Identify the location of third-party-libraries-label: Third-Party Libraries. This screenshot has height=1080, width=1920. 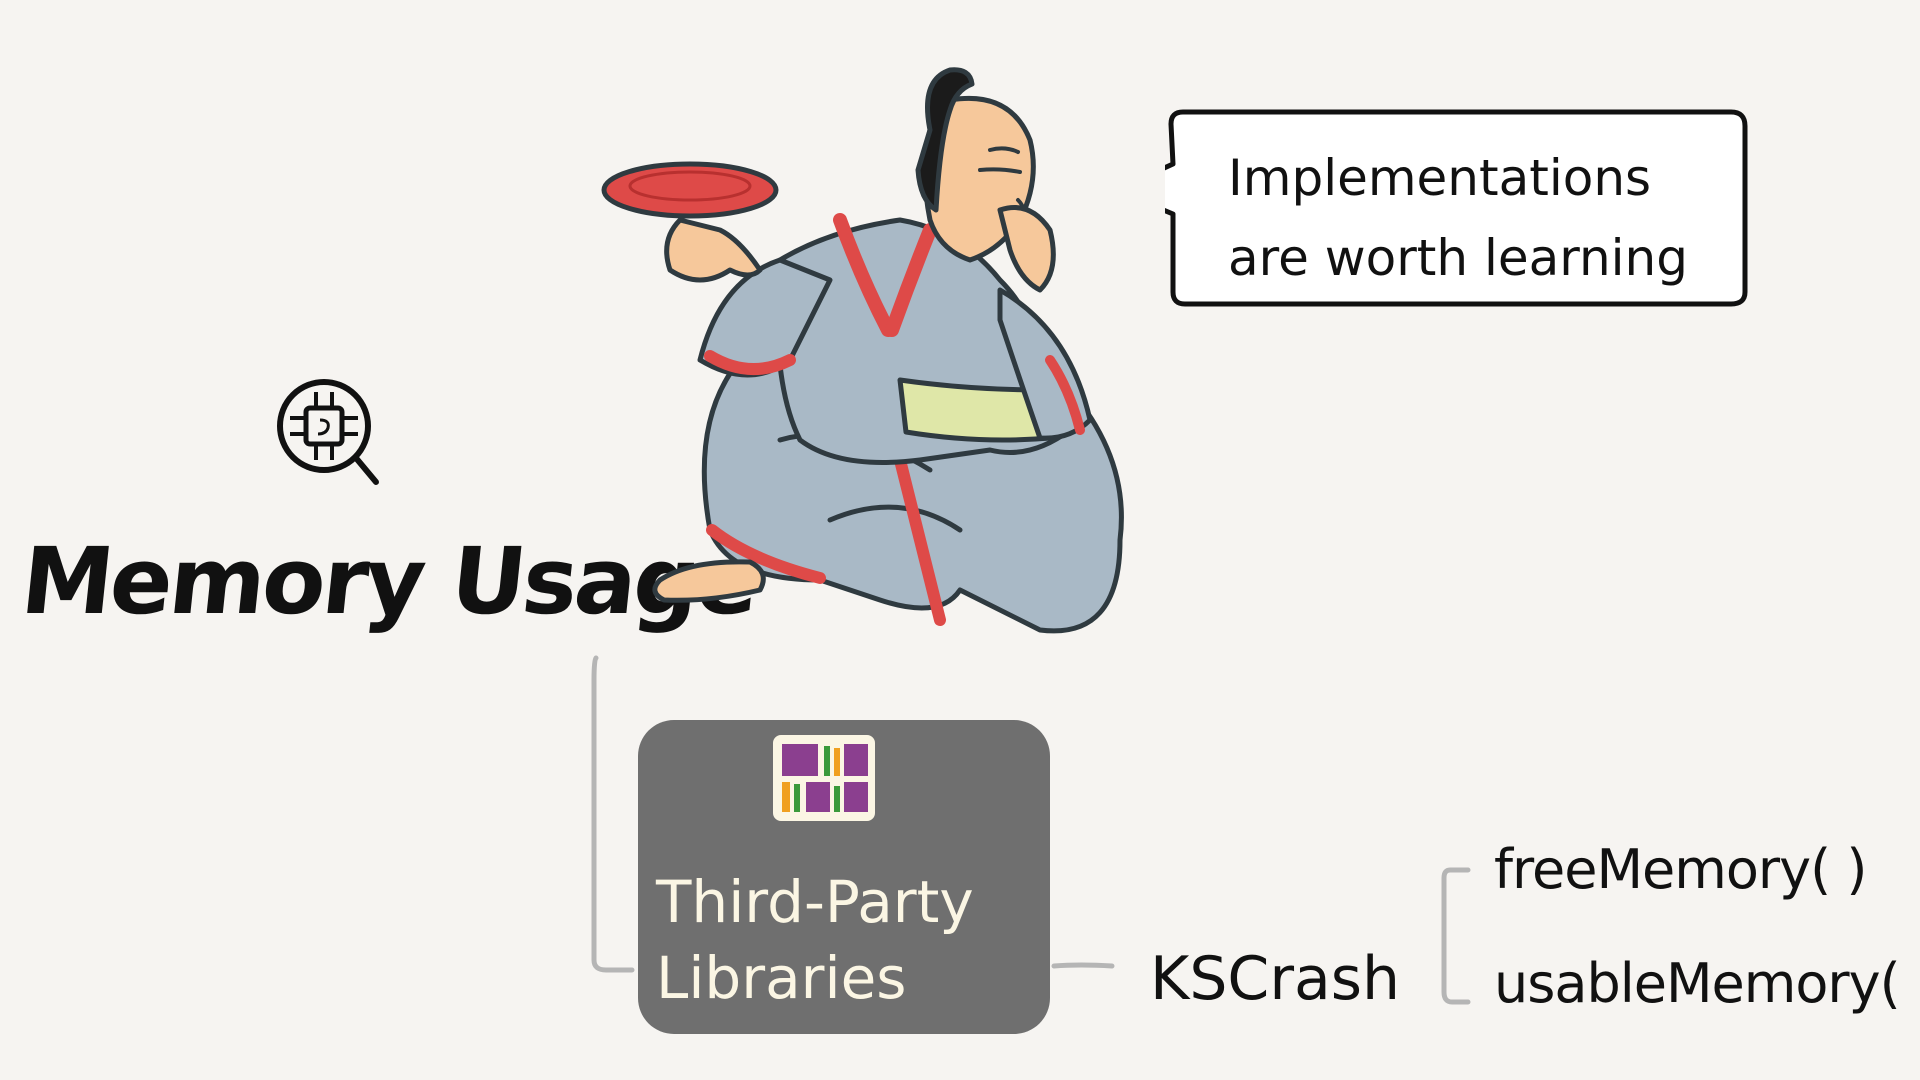
(846, 940).